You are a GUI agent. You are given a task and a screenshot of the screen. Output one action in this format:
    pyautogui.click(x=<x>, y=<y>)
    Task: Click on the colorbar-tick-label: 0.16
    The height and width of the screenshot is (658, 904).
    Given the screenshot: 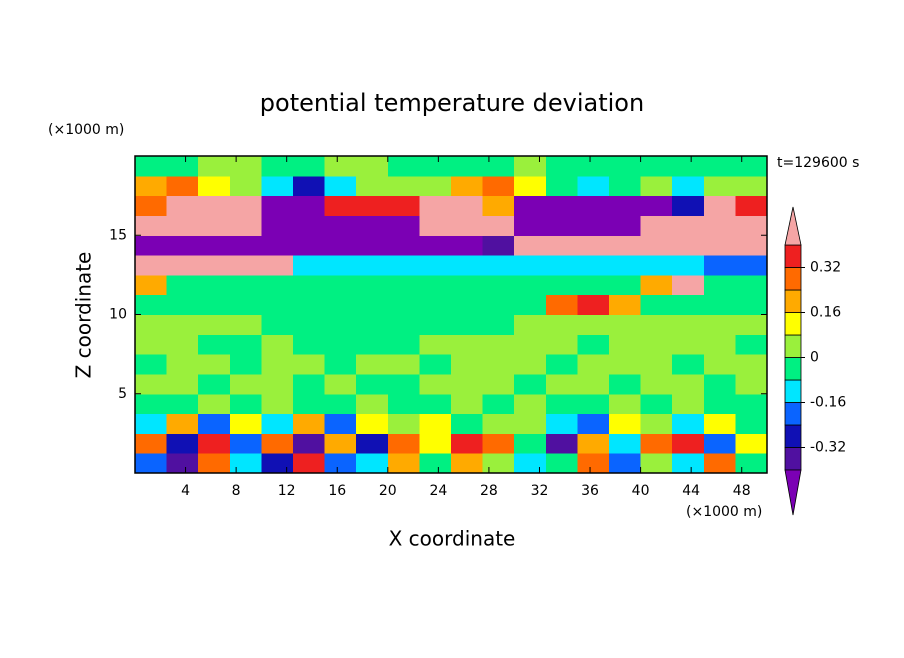 What is the action you would take?
    pyautogui.click(x=825, y=313)
    